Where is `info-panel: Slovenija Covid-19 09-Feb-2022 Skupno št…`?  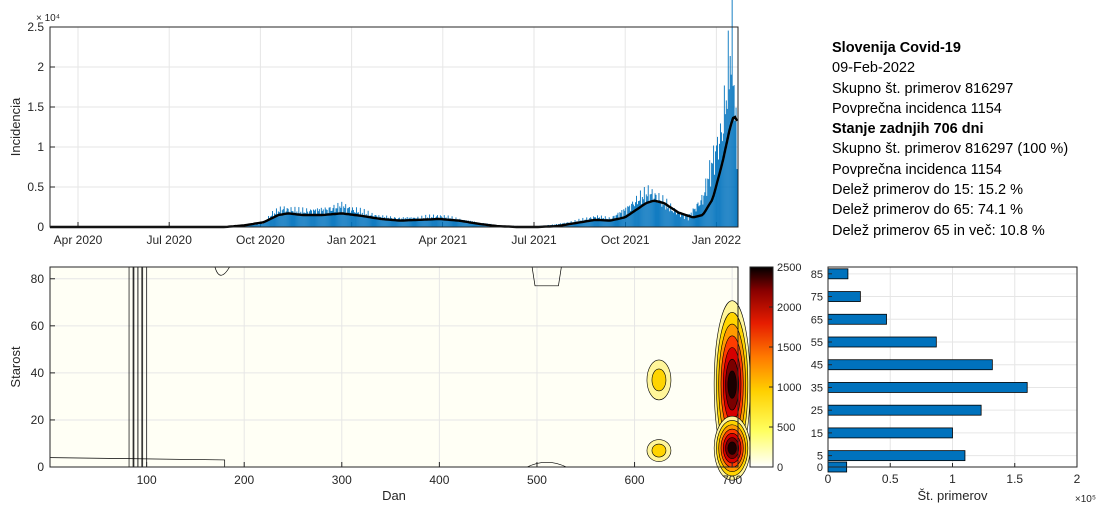
info-panel: Slovenija Covid-19 09-Feb-2022 Skupno št… is located at coordinates (950, 139).